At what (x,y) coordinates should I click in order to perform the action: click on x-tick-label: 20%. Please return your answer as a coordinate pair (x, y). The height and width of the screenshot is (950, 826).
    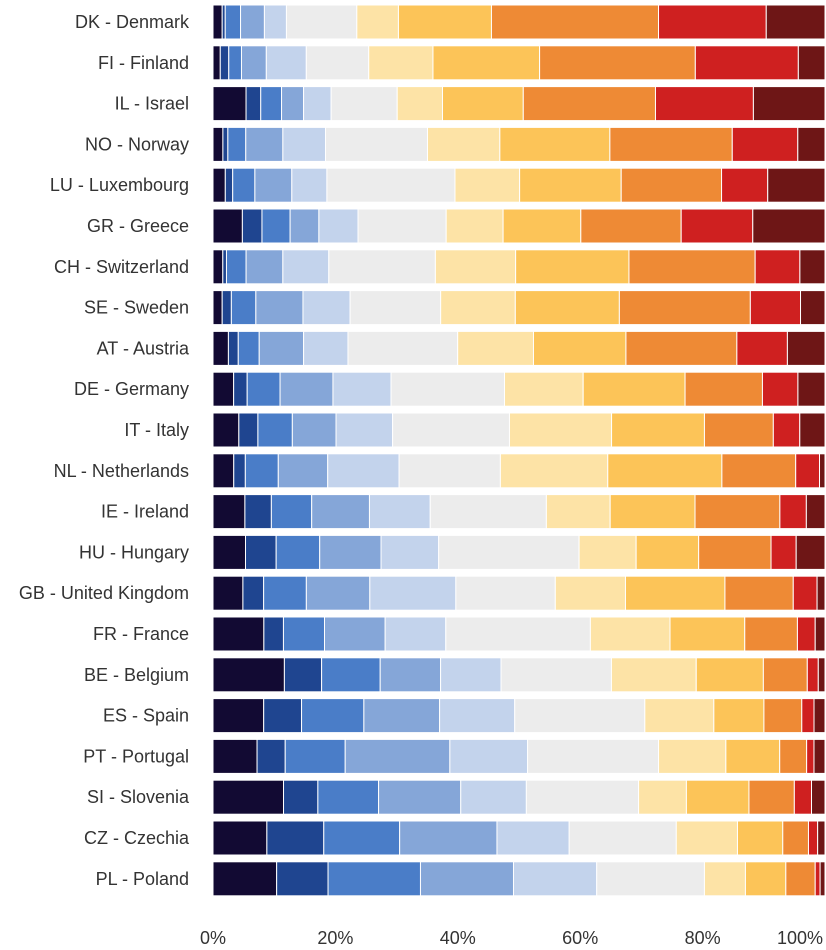
    Looking at the image, I should click on (335, 938).